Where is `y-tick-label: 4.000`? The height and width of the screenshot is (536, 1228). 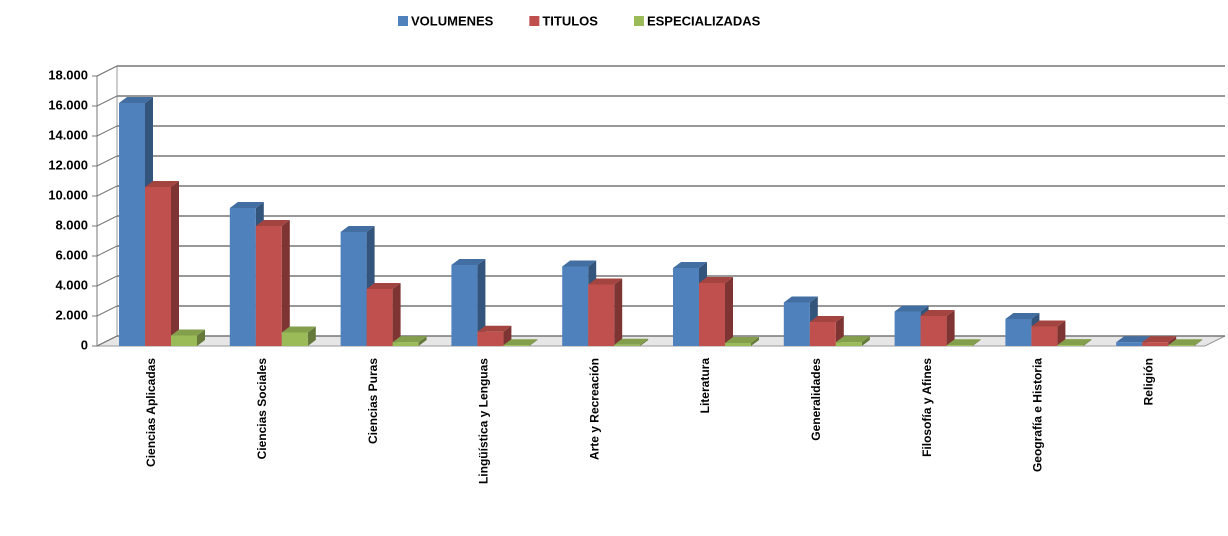
y-tick-label: 4.000 is located at coordinates (71, 284).